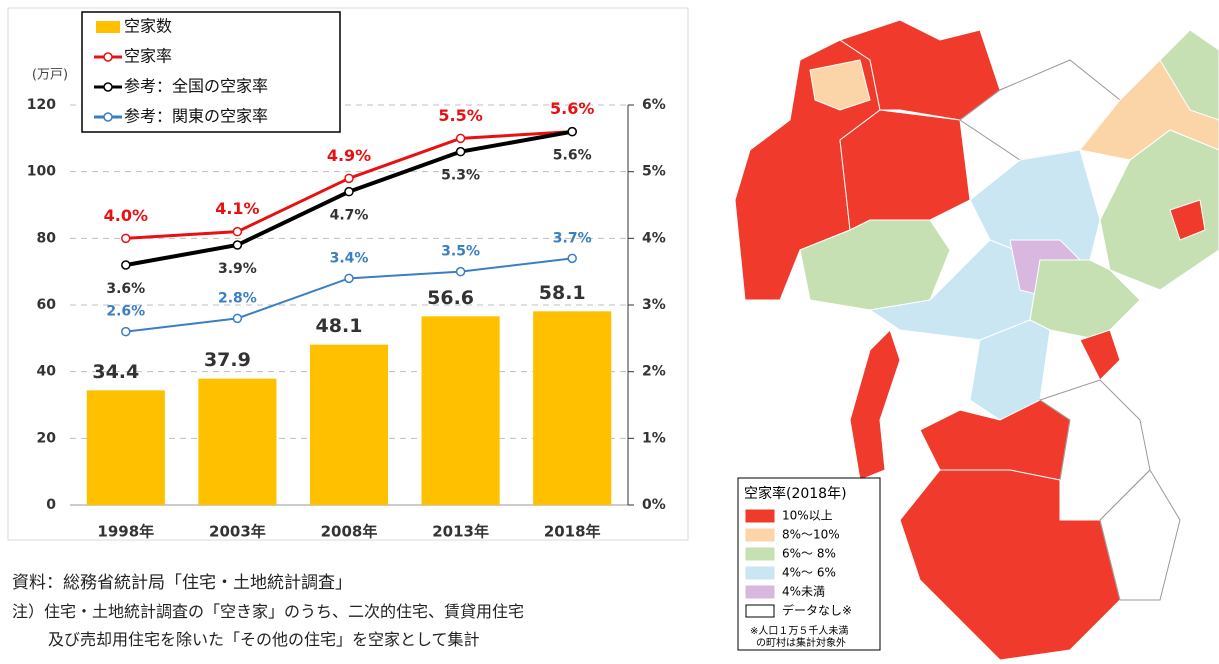 Image resolution: width=1219 pixels, height=664 pixels. What do you see at coordinates (349, 155) in the screenshot?
I see `point-label: 4.9%` at bounding box center [349, 155].